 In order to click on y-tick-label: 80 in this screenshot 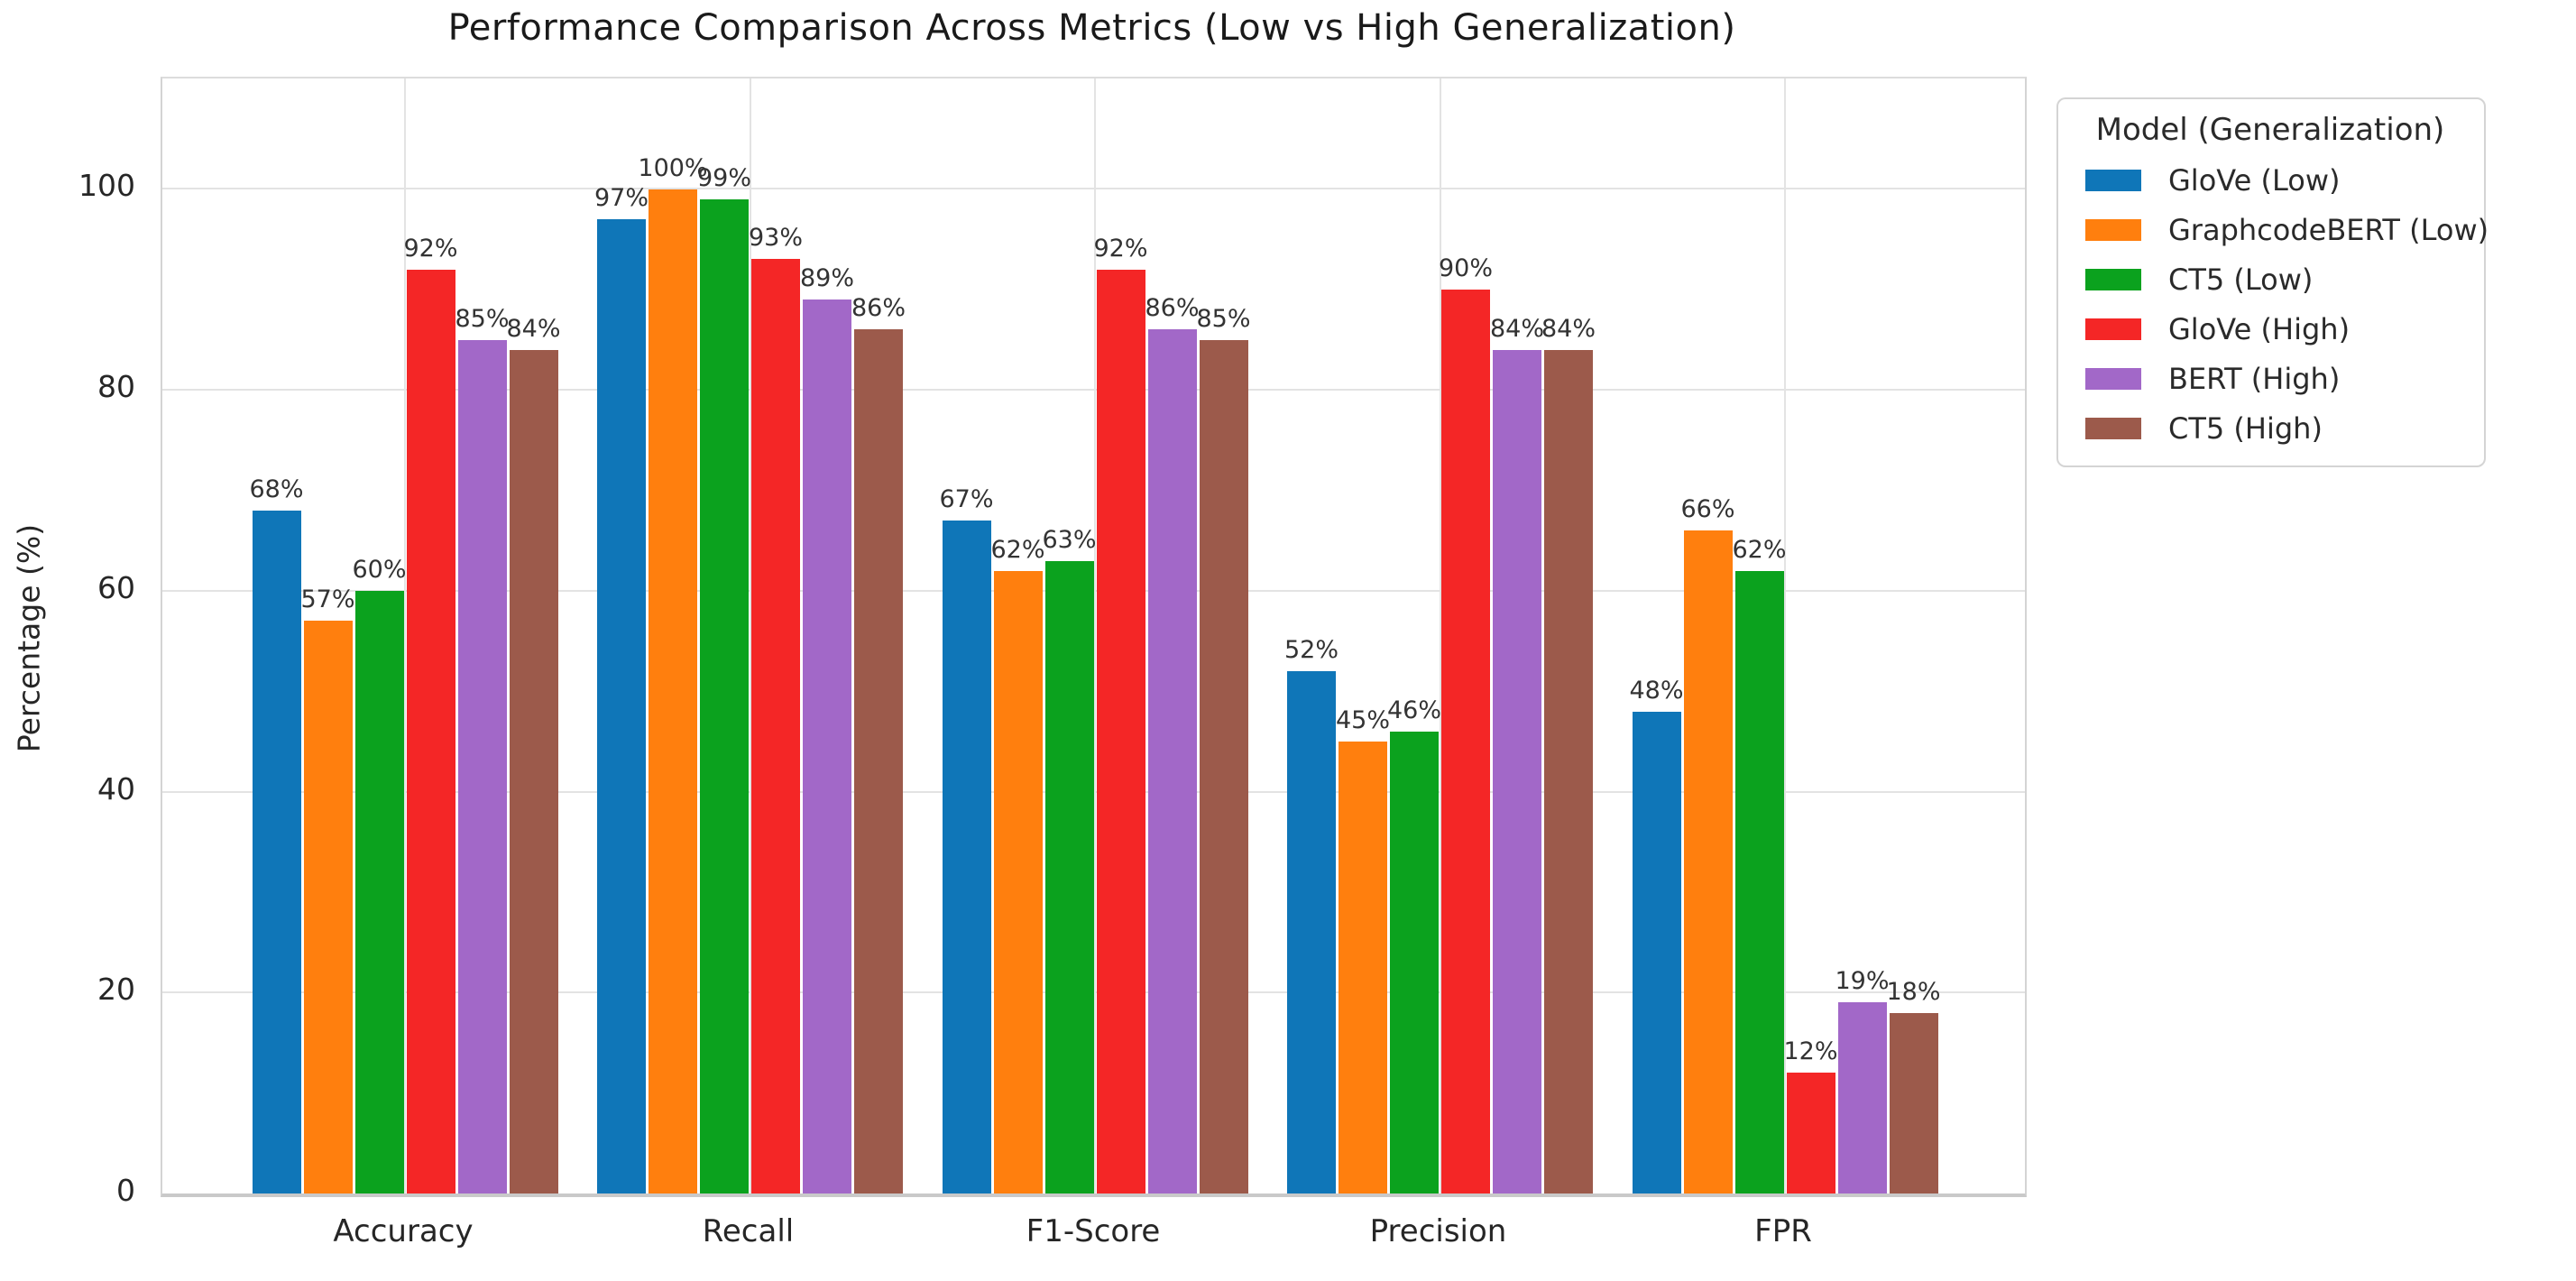, I will do `click(116, 387)`.